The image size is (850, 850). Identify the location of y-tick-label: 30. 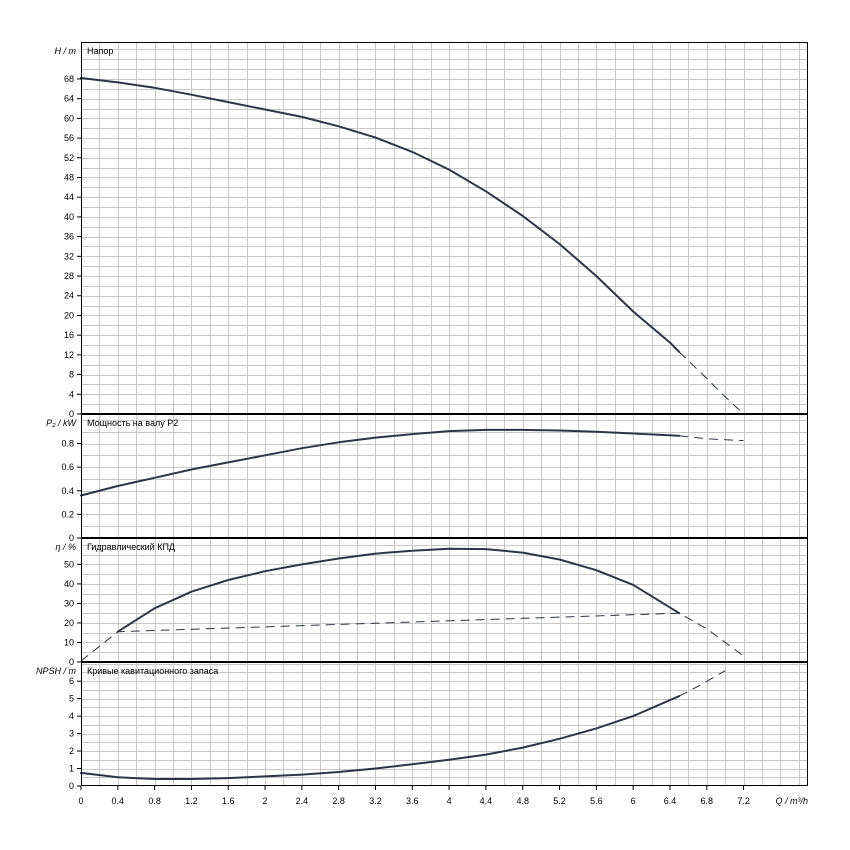
(69, 603).